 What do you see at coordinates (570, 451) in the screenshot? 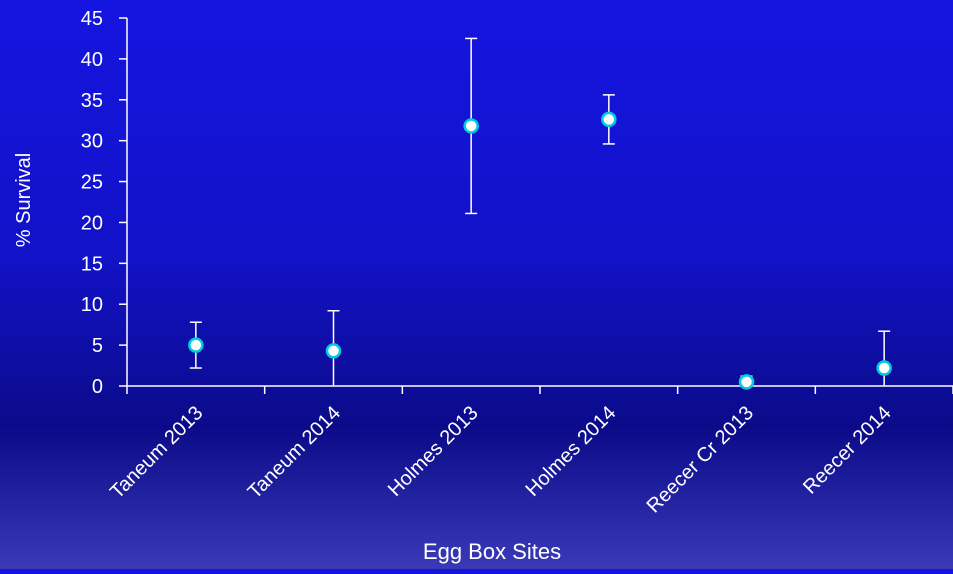
I see `x-tick-label: Holmes 2014` at bounding box center [570, 451].